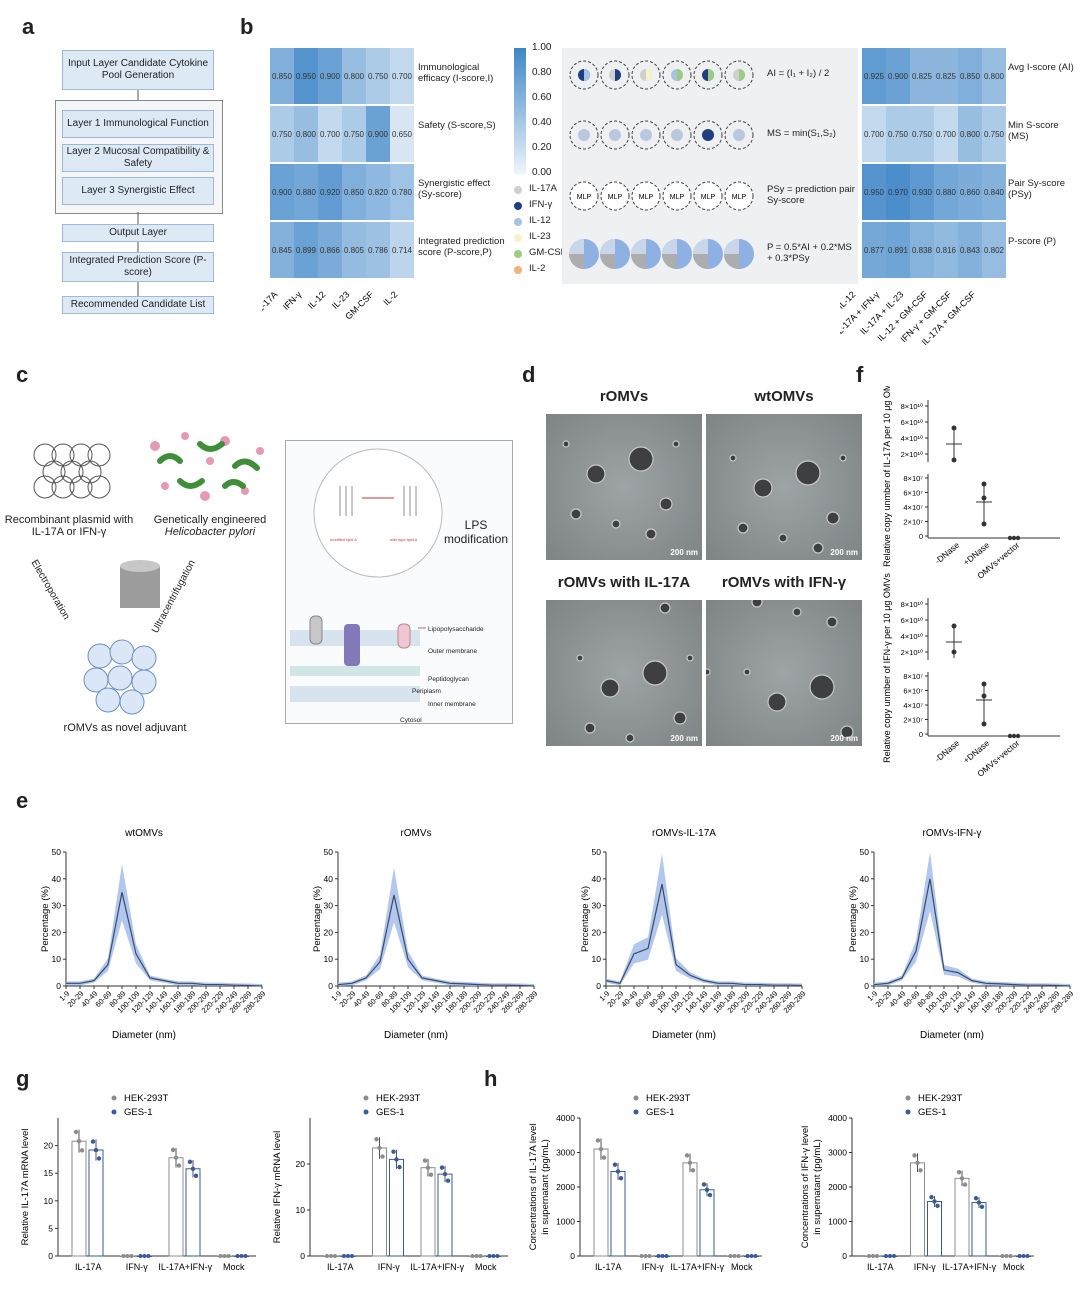 Image resolution: width=1080 pixels, height=1302 pixels. What do you see at coordinates (343, 539) in the screenshot?
I see `svg-text: modified lipid A` at bounding box center [343, 539].